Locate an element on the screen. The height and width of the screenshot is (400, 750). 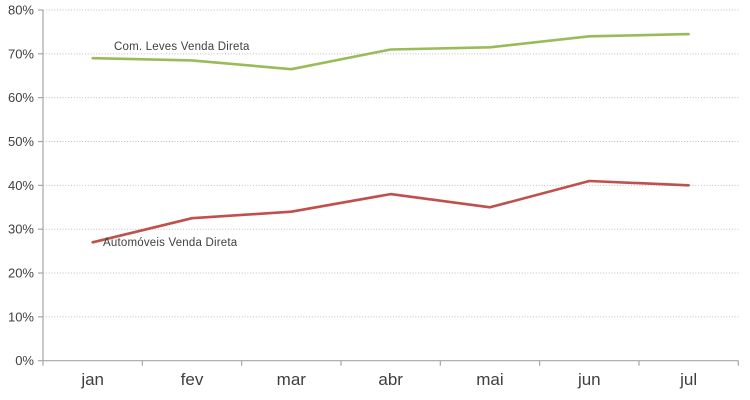
y-axis-tick-label: 0% is located at coordinates (24, 360).